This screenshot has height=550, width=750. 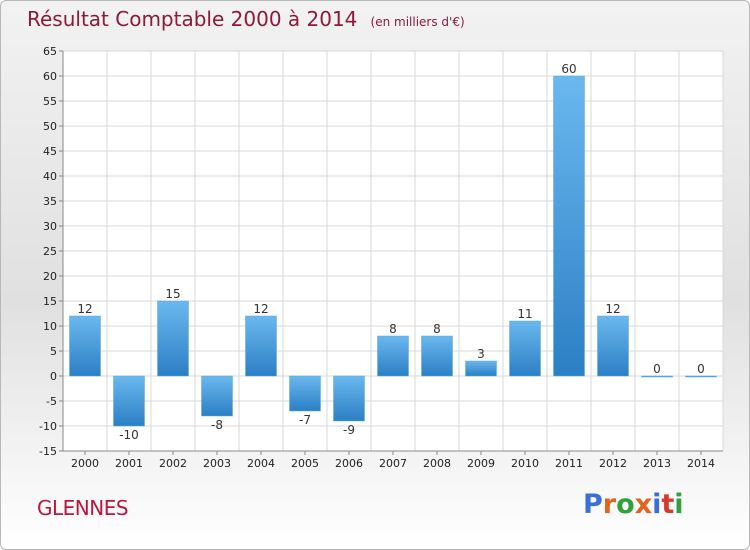 What do you see at coordinates (53, 351) in the screenshot?
I see `y-tick-label: 5` at bounding box center [53, 351].